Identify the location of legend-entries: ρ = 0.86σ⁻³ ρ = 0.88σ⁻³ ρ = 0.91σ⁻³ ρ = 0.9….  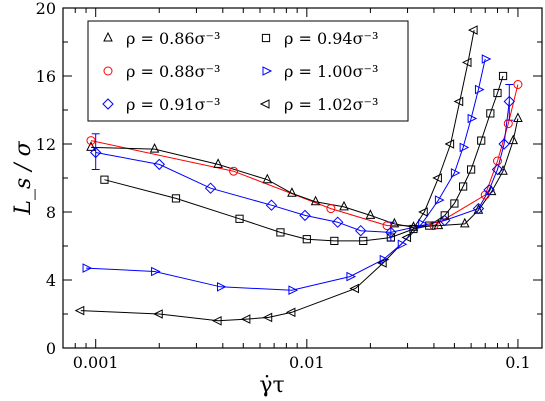
(240, 71).